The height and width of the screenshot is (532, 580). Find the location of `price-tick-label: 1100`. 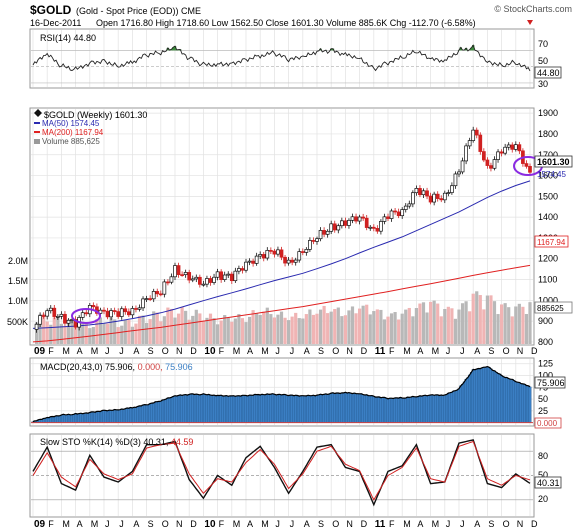

price-tick-label: 1100 is located at coordinates (547, 280).